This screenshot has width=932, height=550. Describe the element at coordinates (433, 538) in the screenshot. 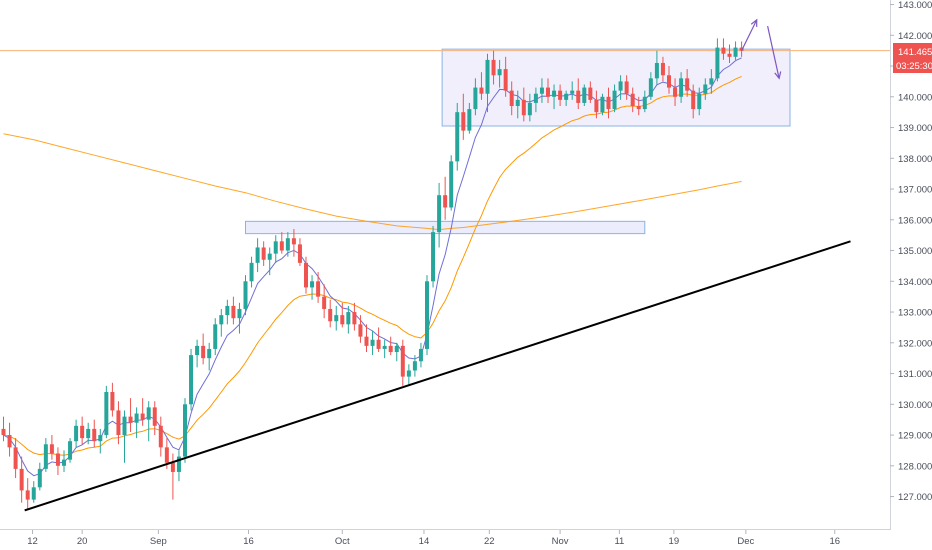

I see `time-axis: 12 20 Sep 16 Oct 14 22 Nov 11 19 Dec 16` at that location.